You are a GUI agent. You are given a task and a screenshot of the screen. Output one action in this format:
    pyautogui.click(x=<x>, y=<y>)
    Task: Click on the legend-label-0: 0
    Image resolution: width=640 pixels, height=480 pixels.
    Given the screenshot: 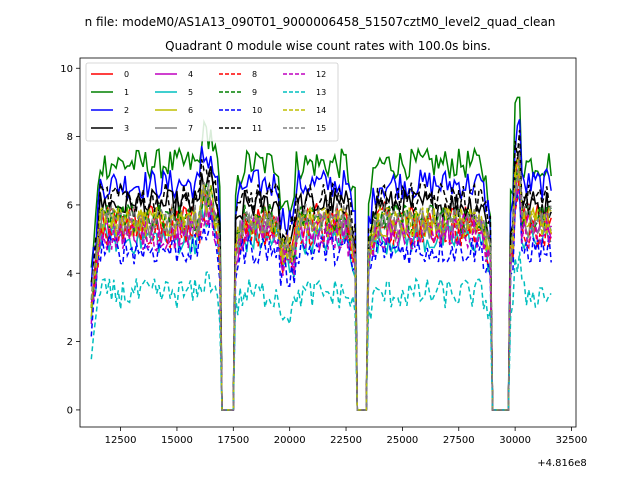 What is the action you would take?
    pyautogui.click(x=126, y=74)
    